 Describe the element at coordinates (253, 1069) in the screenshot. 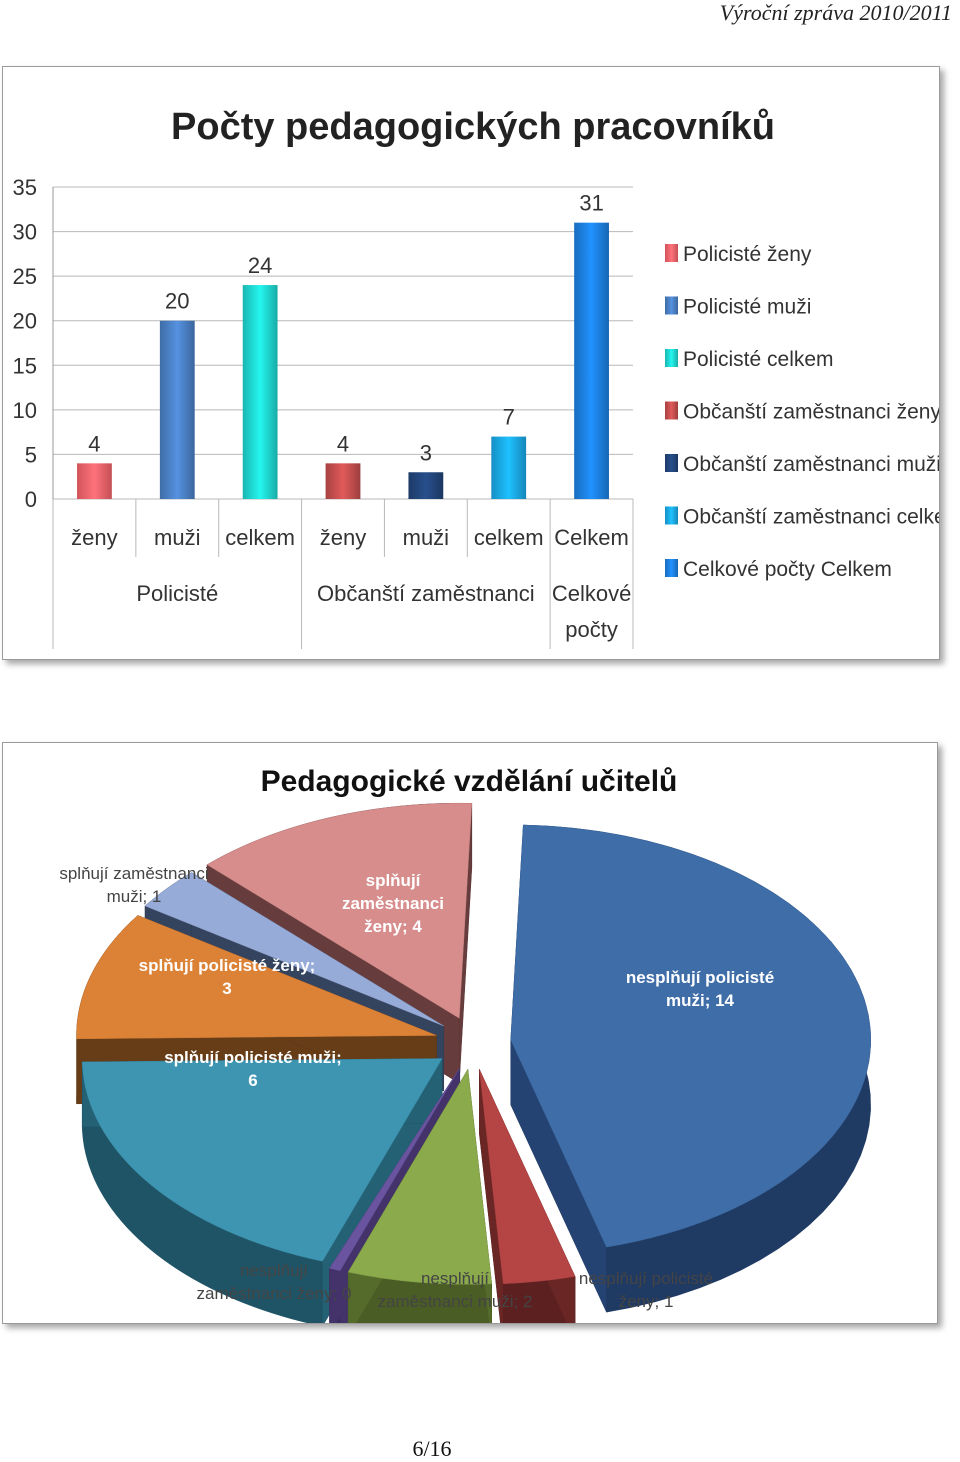

I see `pie-slice-label: splňují policisté muži; 6` at that location.